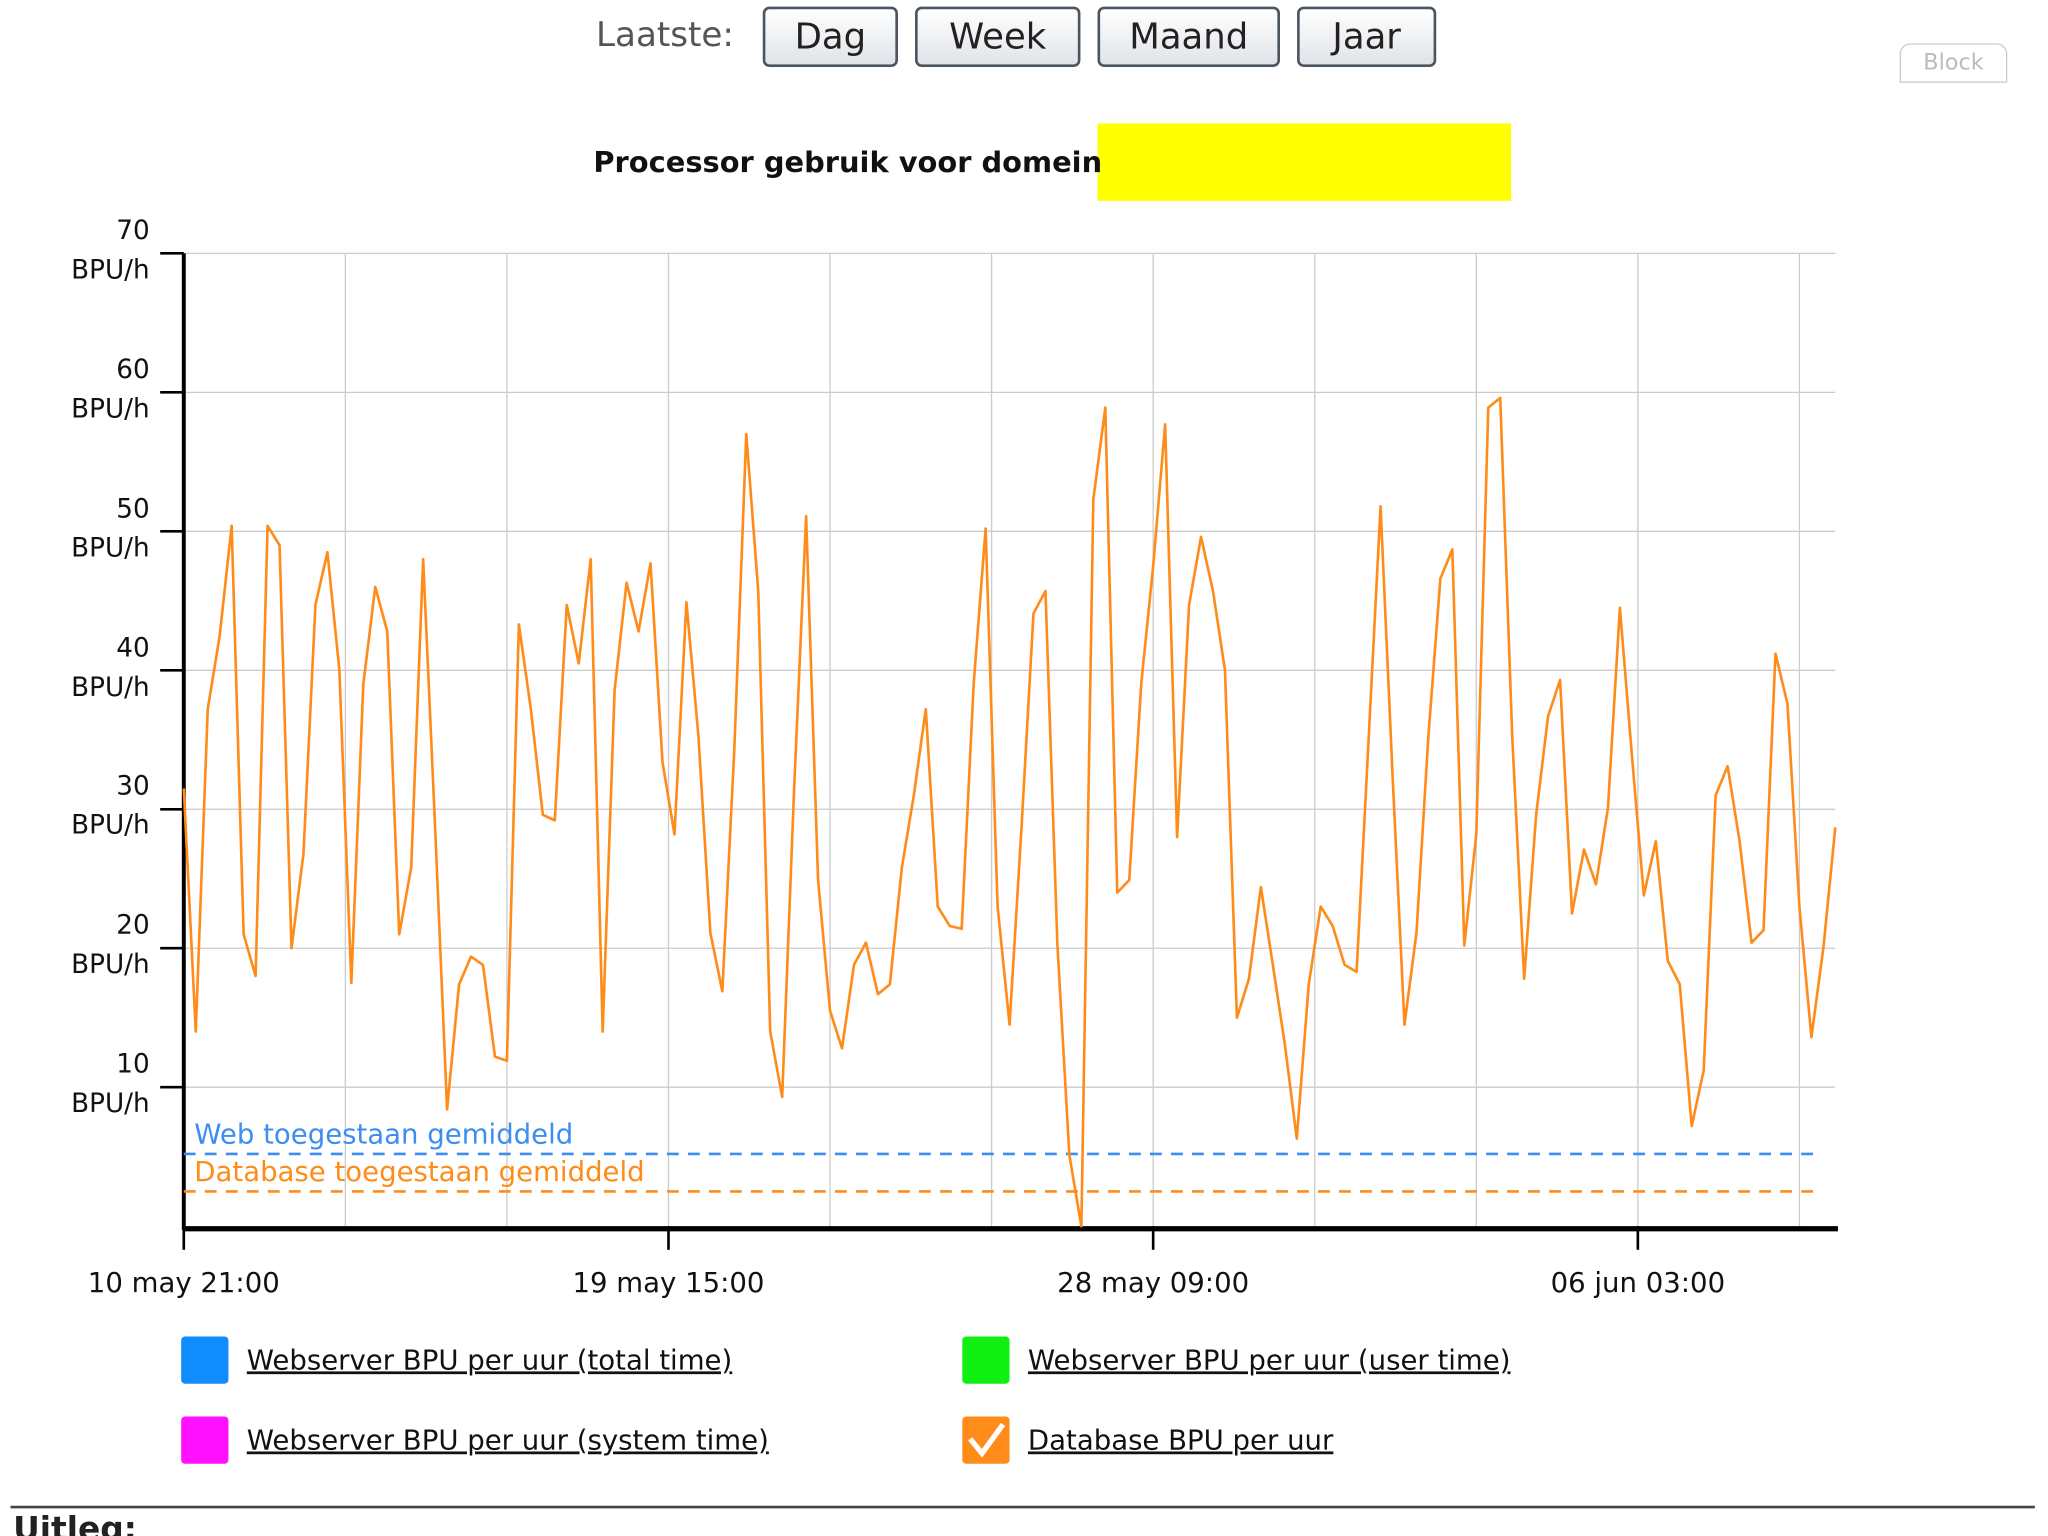  I want to click on y-tick-label: 60 BPU/h, so click(110, 388).